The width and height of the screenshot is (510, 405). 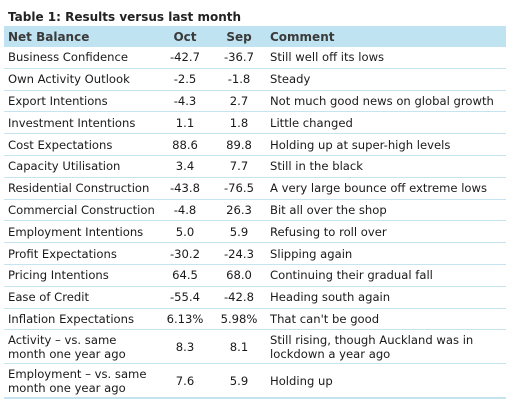 I want to click on row-sep-value: 26.3, so click(x=239, y=210).